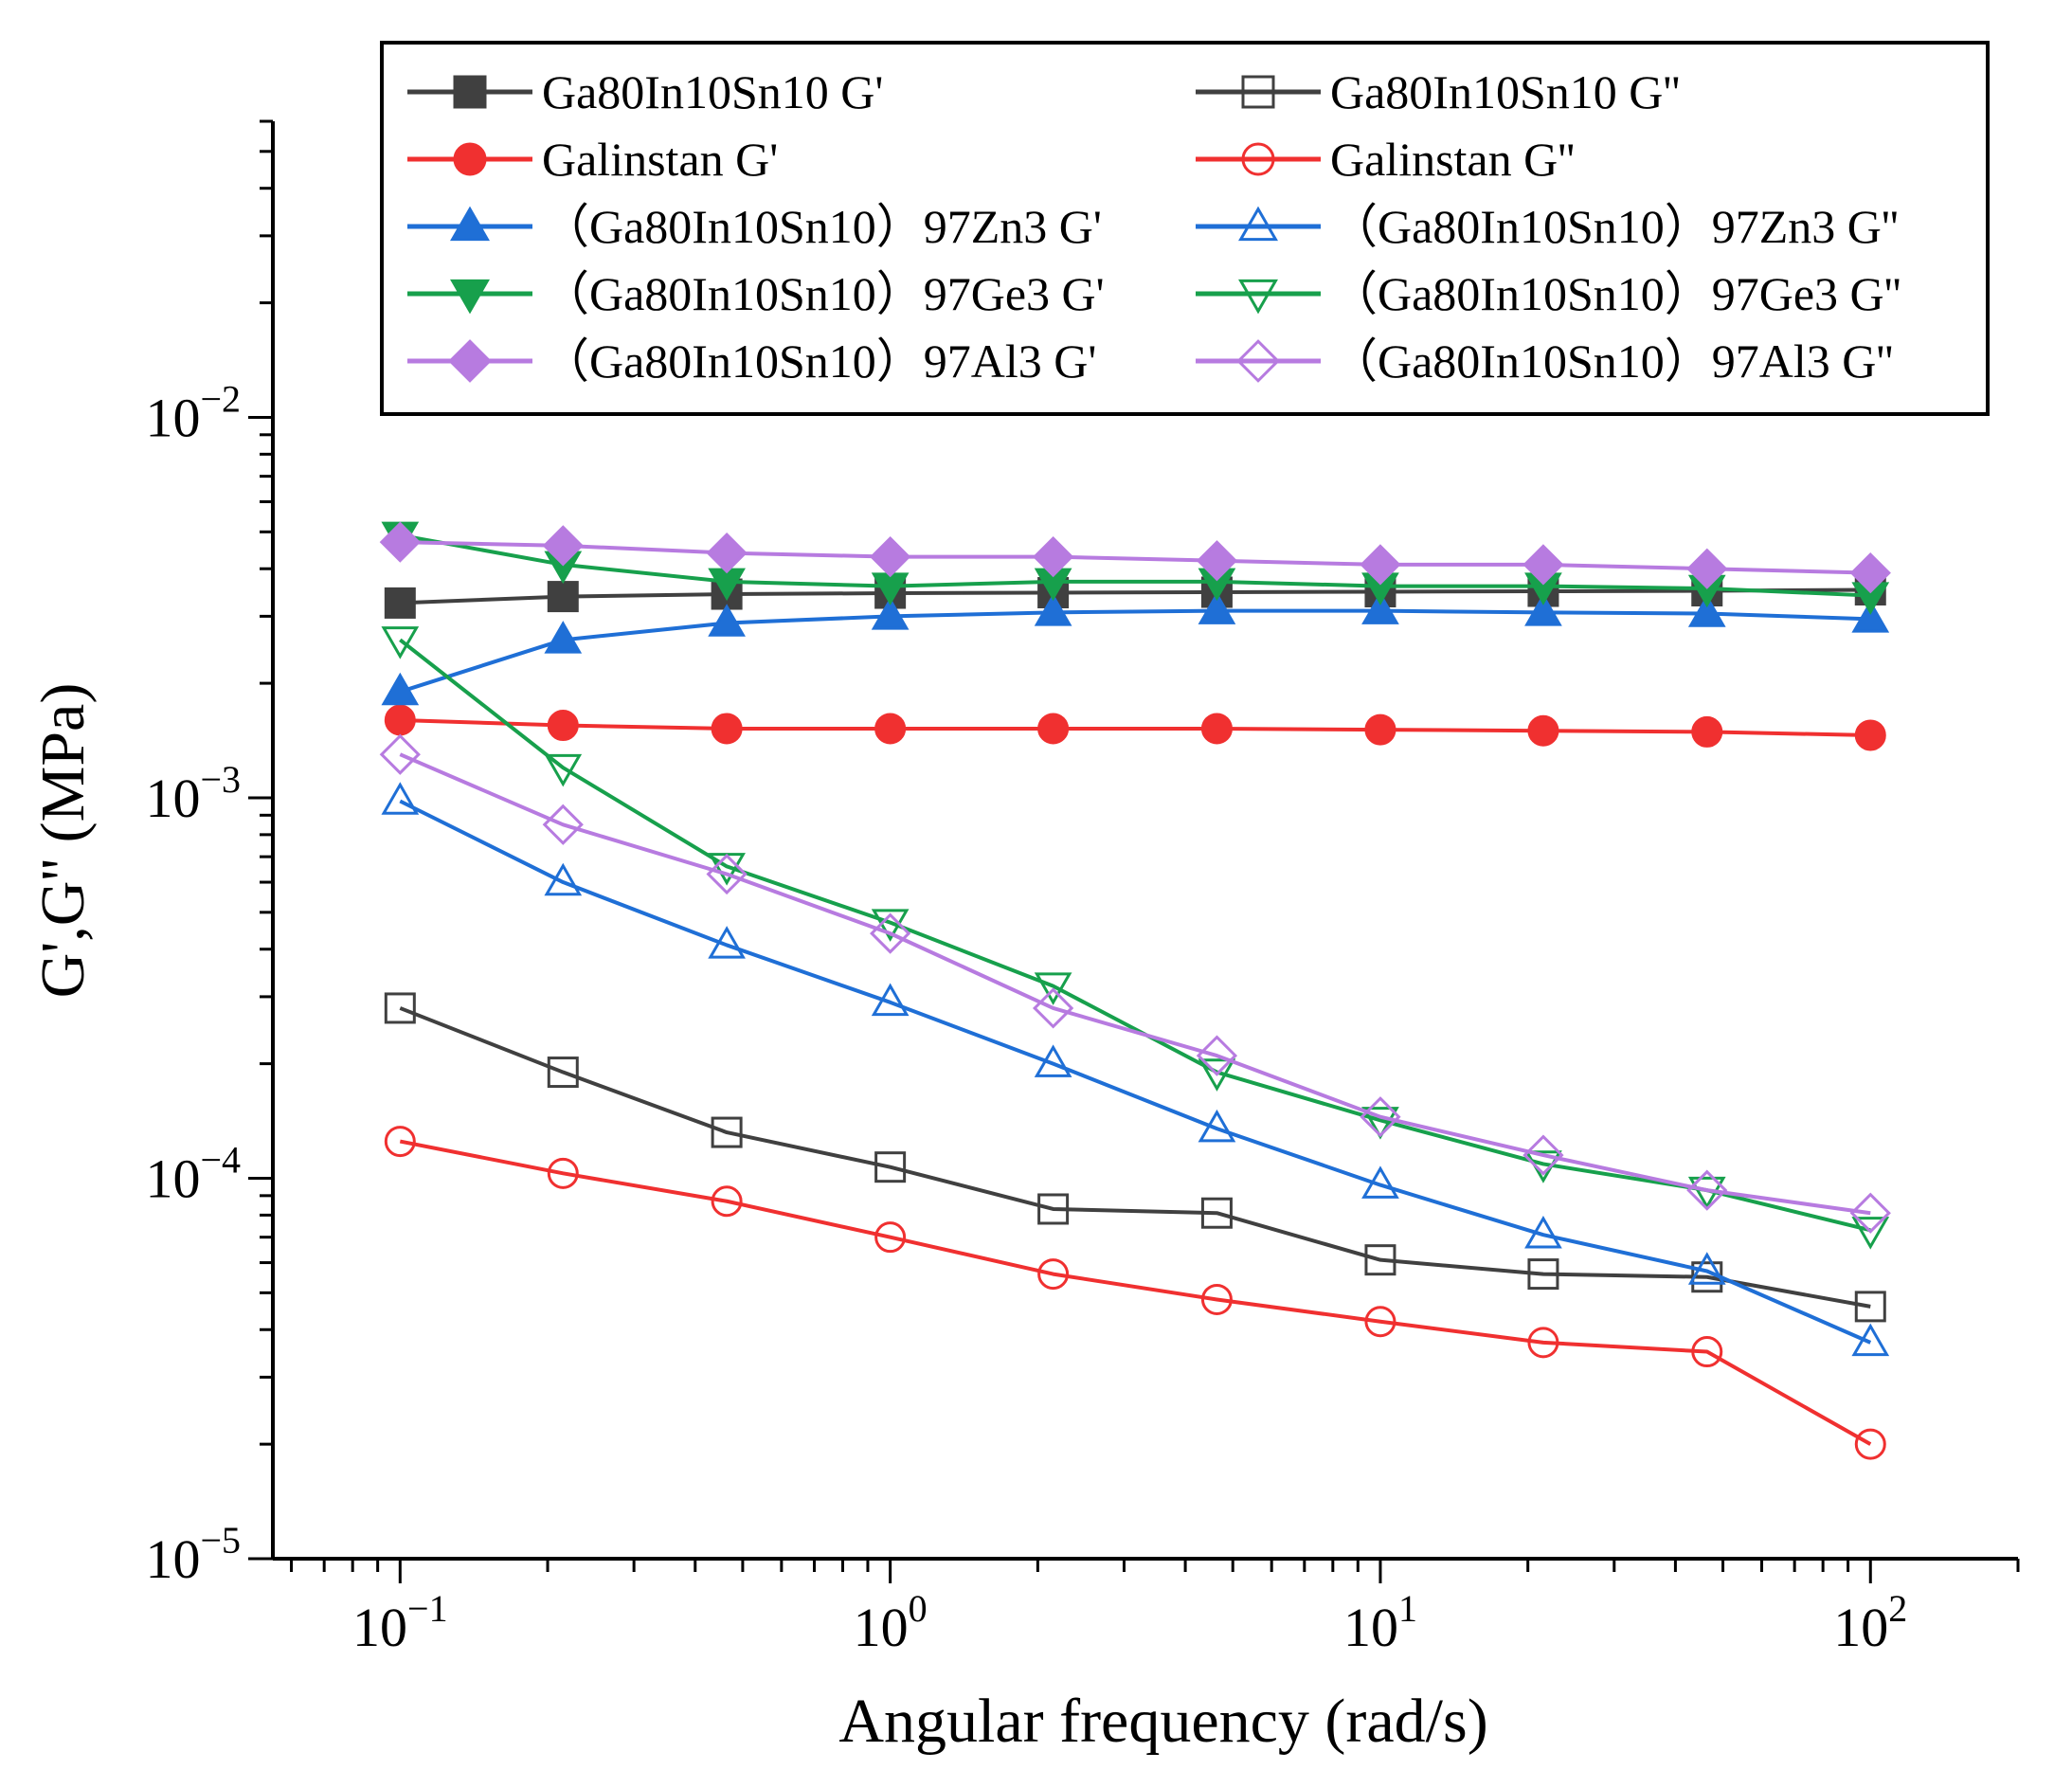 This screenshot has height=1770, width=2072. I want to click on legend-item-10: （Ga80In10Sn10）97Al3 G'', so click(1544, 361).